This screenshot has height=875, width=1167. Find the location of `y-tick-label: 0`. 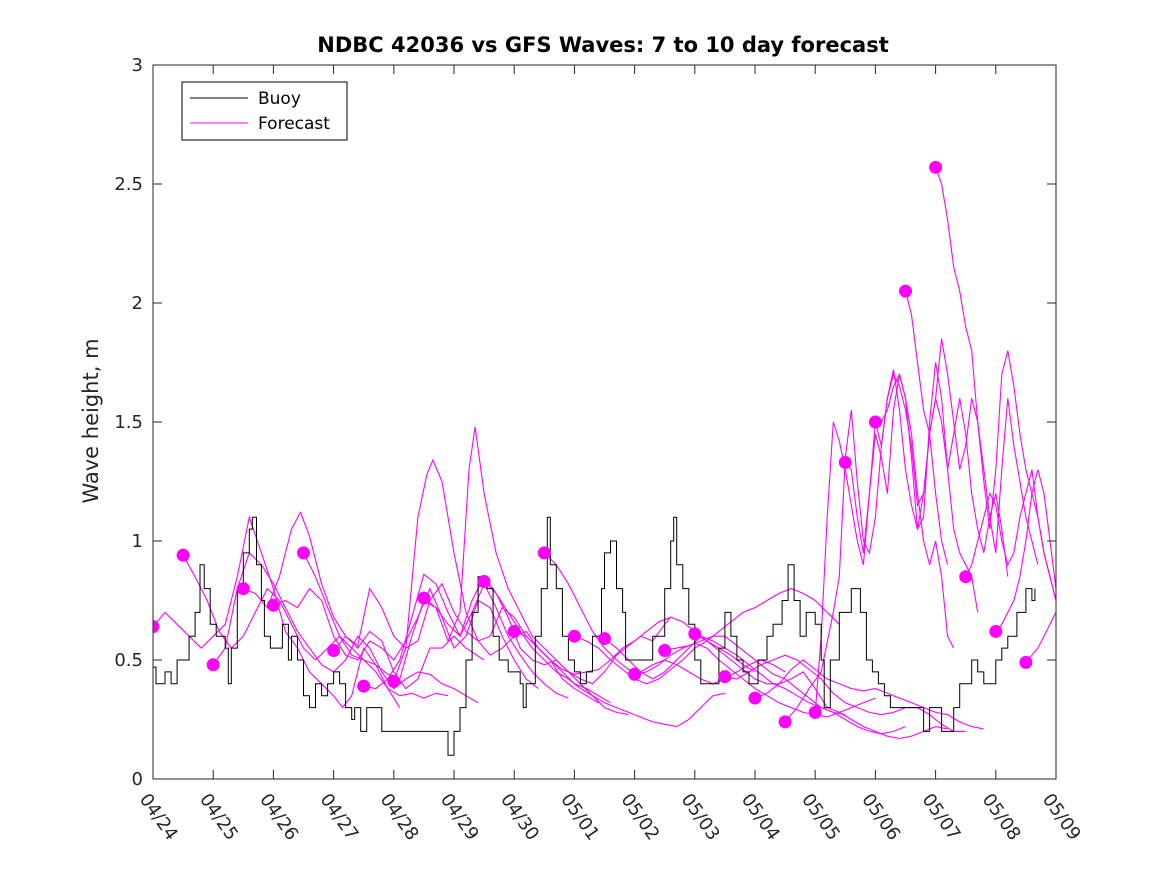

y-tick-label: 0 is located at coordinates (137, 779).